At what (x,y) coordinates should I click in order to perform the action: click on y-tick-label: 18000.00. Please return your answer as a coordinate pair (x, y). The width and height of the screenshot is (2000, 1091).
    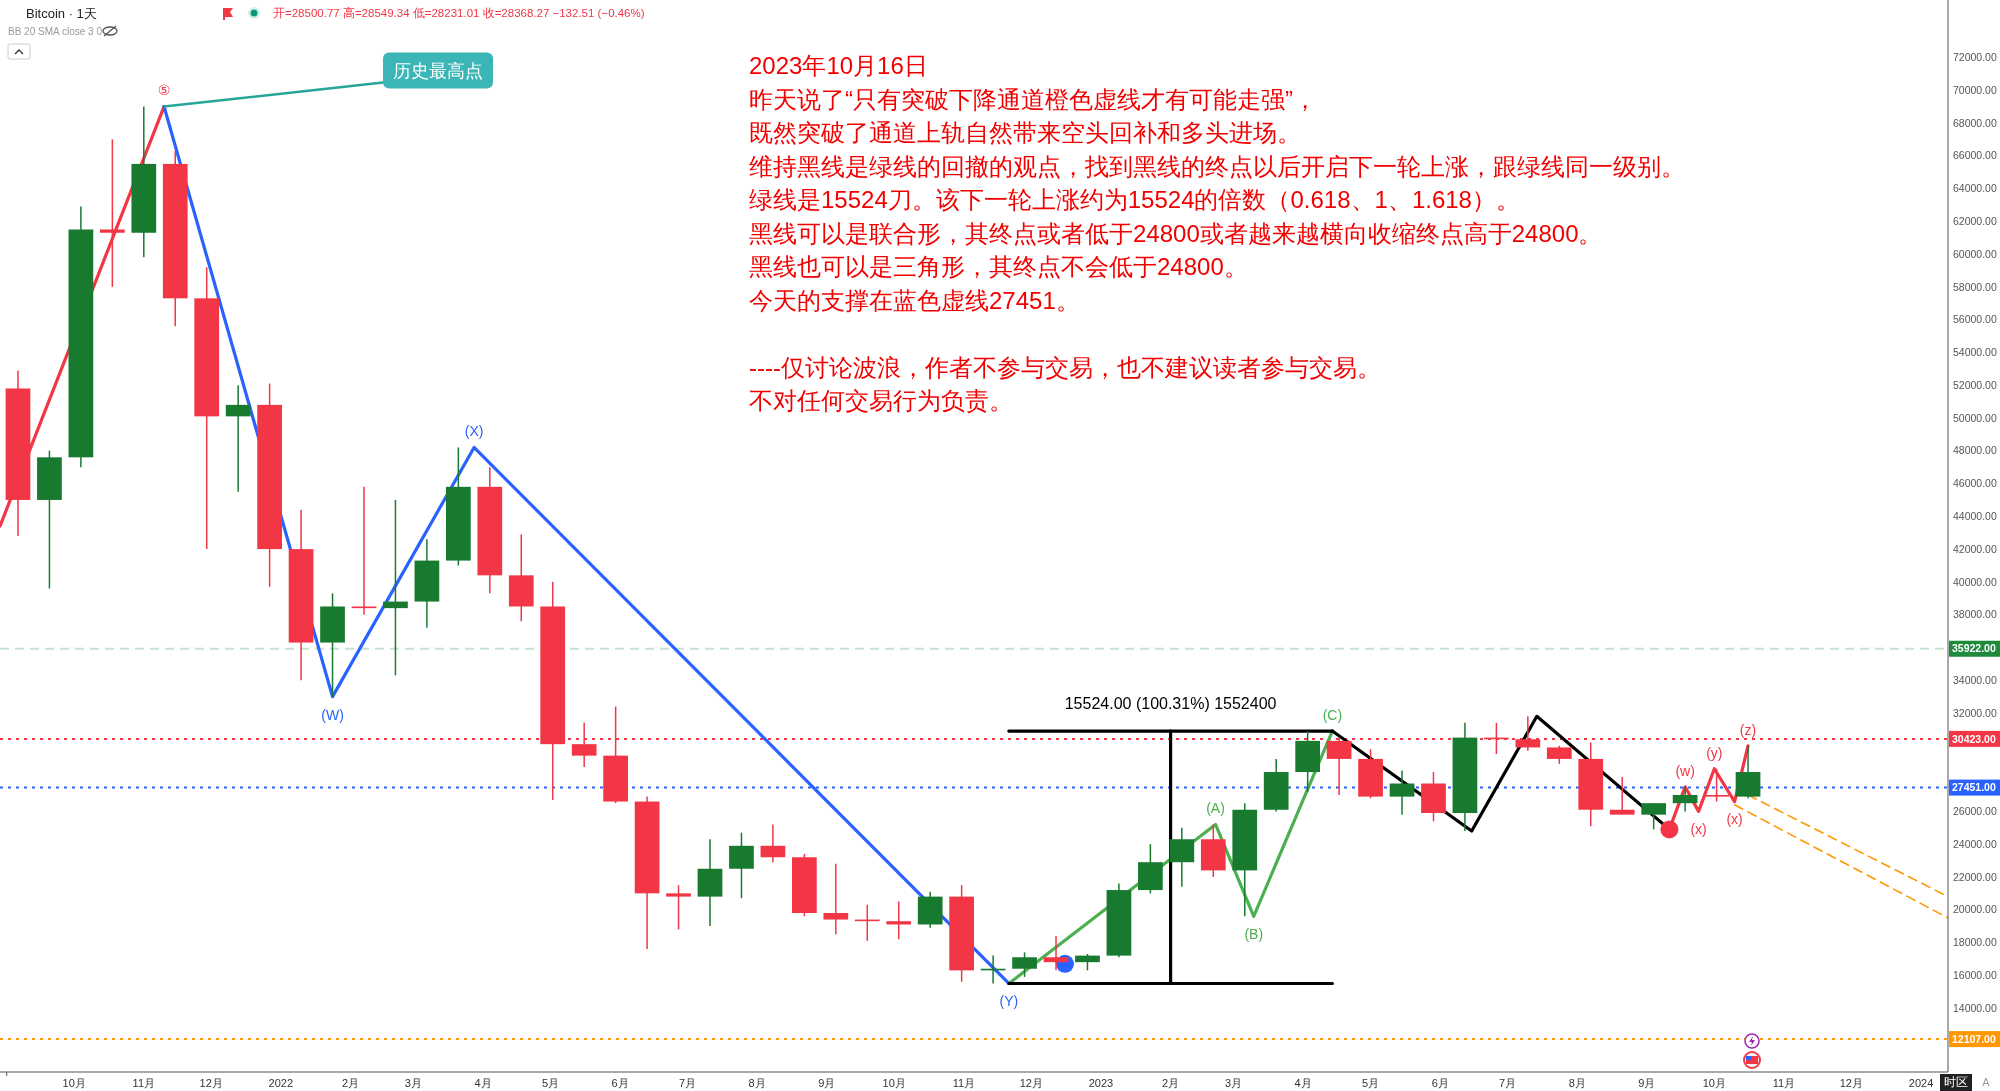
    Looking at the image, I should click on (1975, 942).